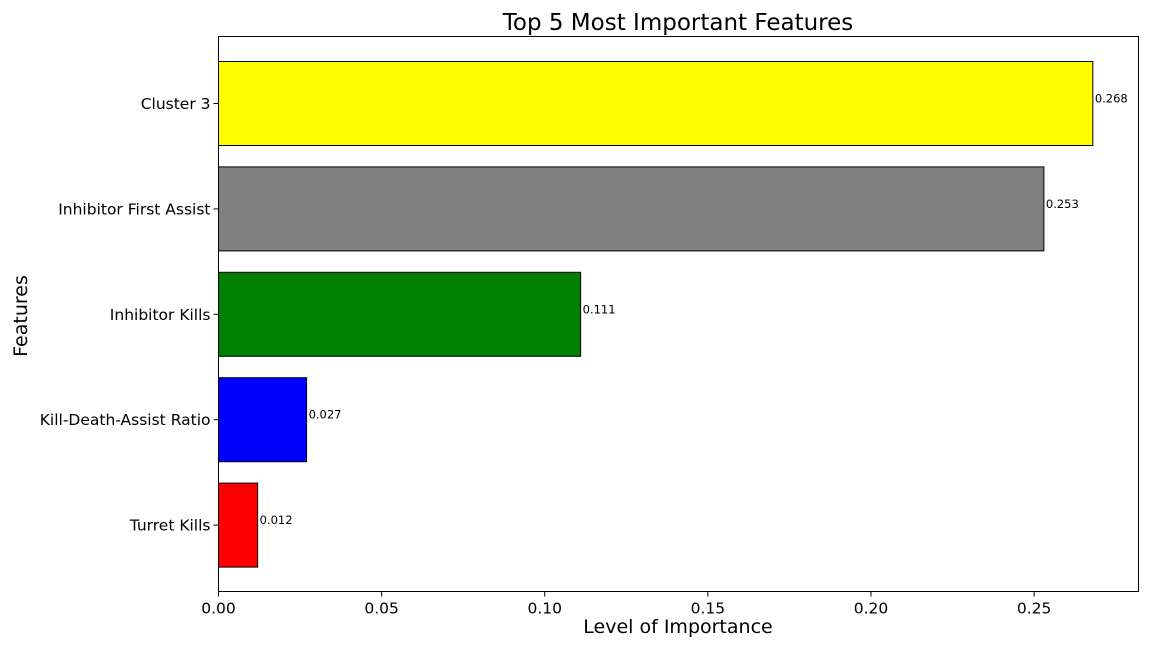  Describe the element at coordinates (678, 23) in the screenshot. I see `chart-title: Top 5 Most Important Features` at that location.